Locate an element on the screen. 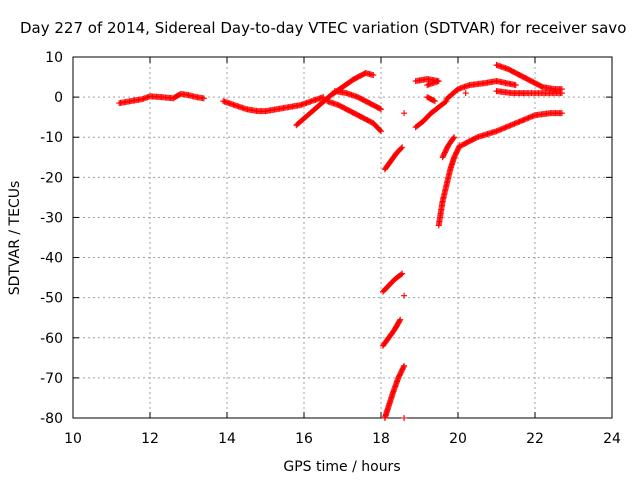  x-tick-label: 12 is located at coordinates (150, 439).